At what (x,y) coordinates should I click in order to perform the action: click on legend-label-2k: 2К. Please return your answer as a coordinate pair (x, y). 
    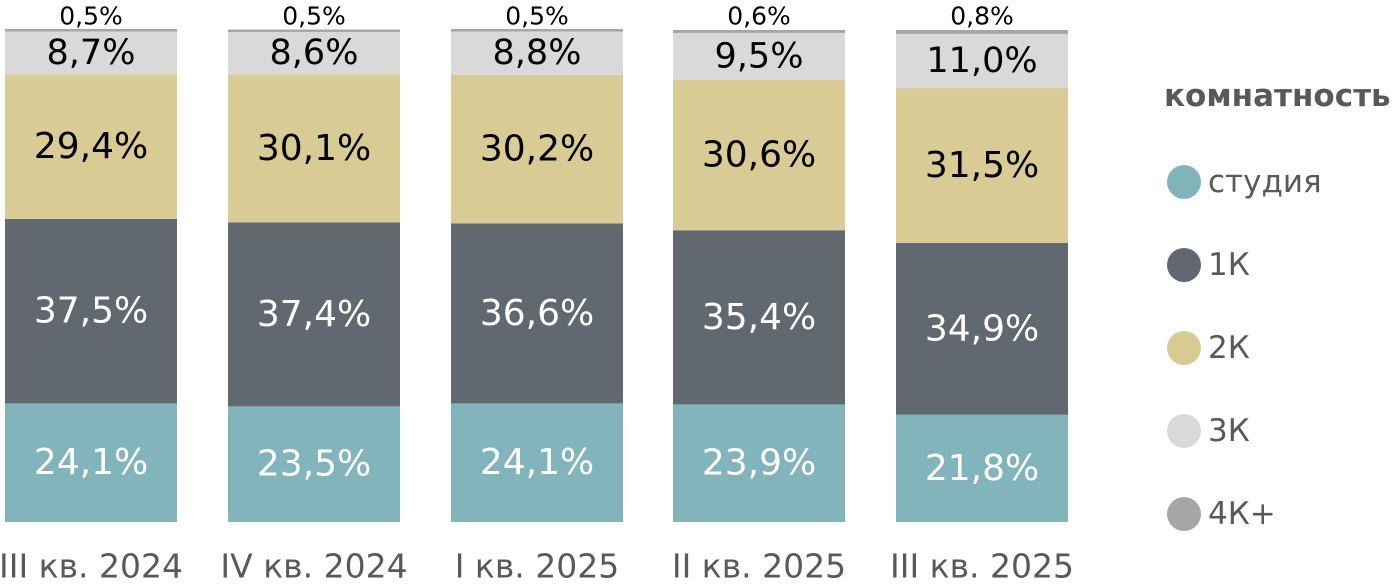
    Looking at the image, I should click on (1229, 347).